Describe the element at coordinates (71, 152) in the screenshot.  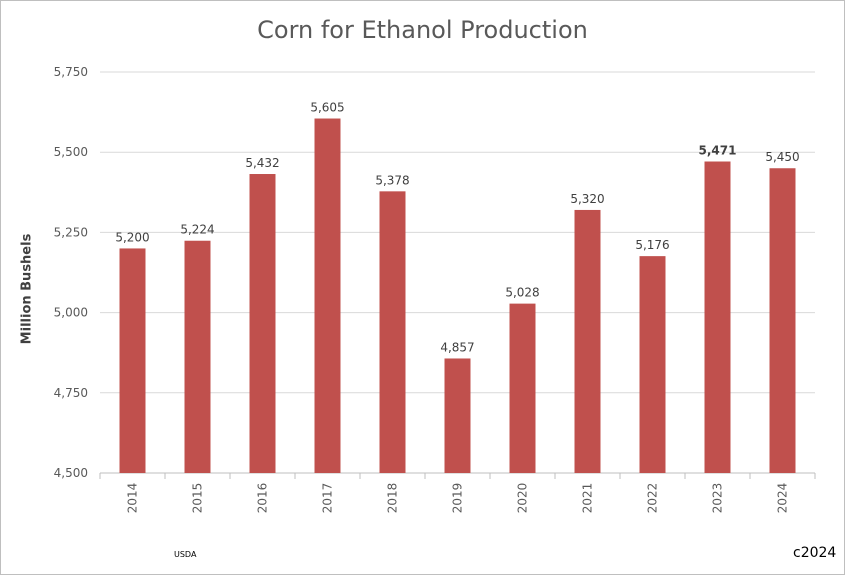
I see `y-tick-label: 5,500` at that location.